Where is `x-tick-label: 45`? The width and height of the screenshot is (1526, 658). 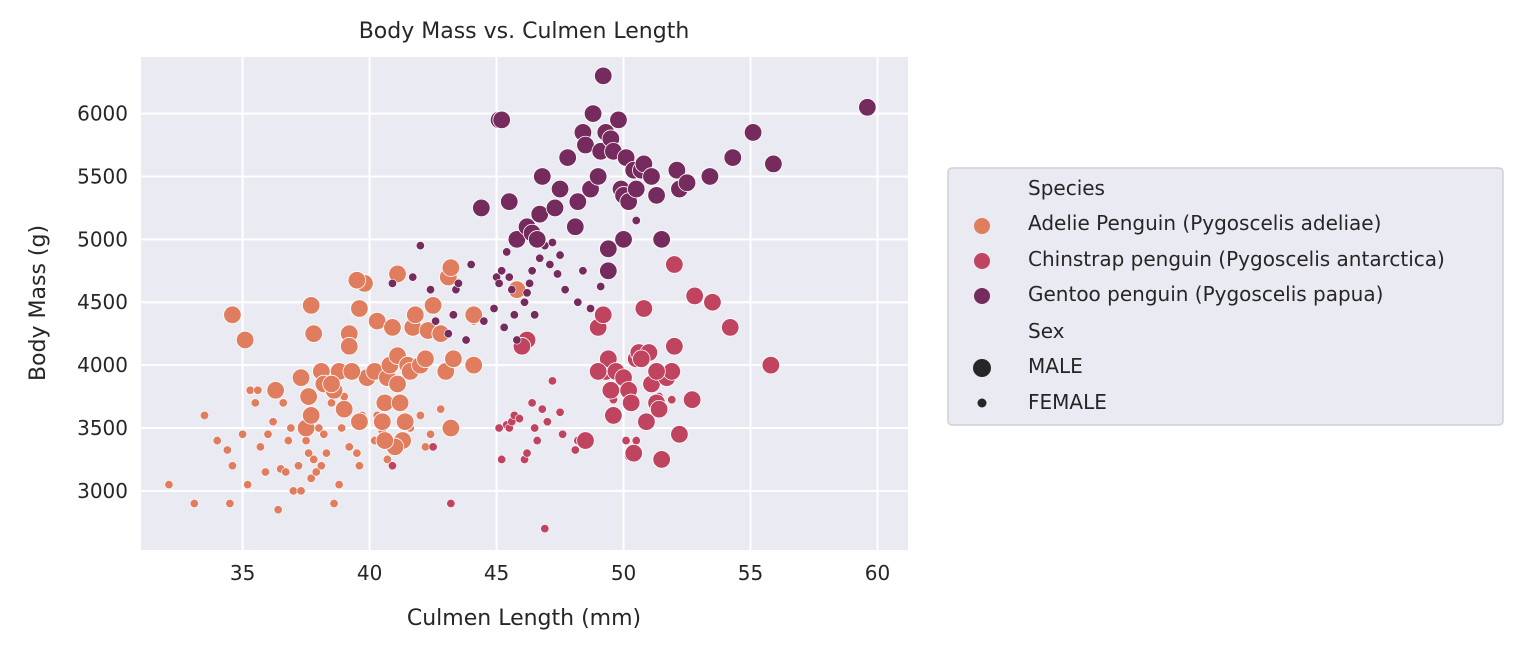
x-tick-label: 45 is located at coordinates (496, 573).